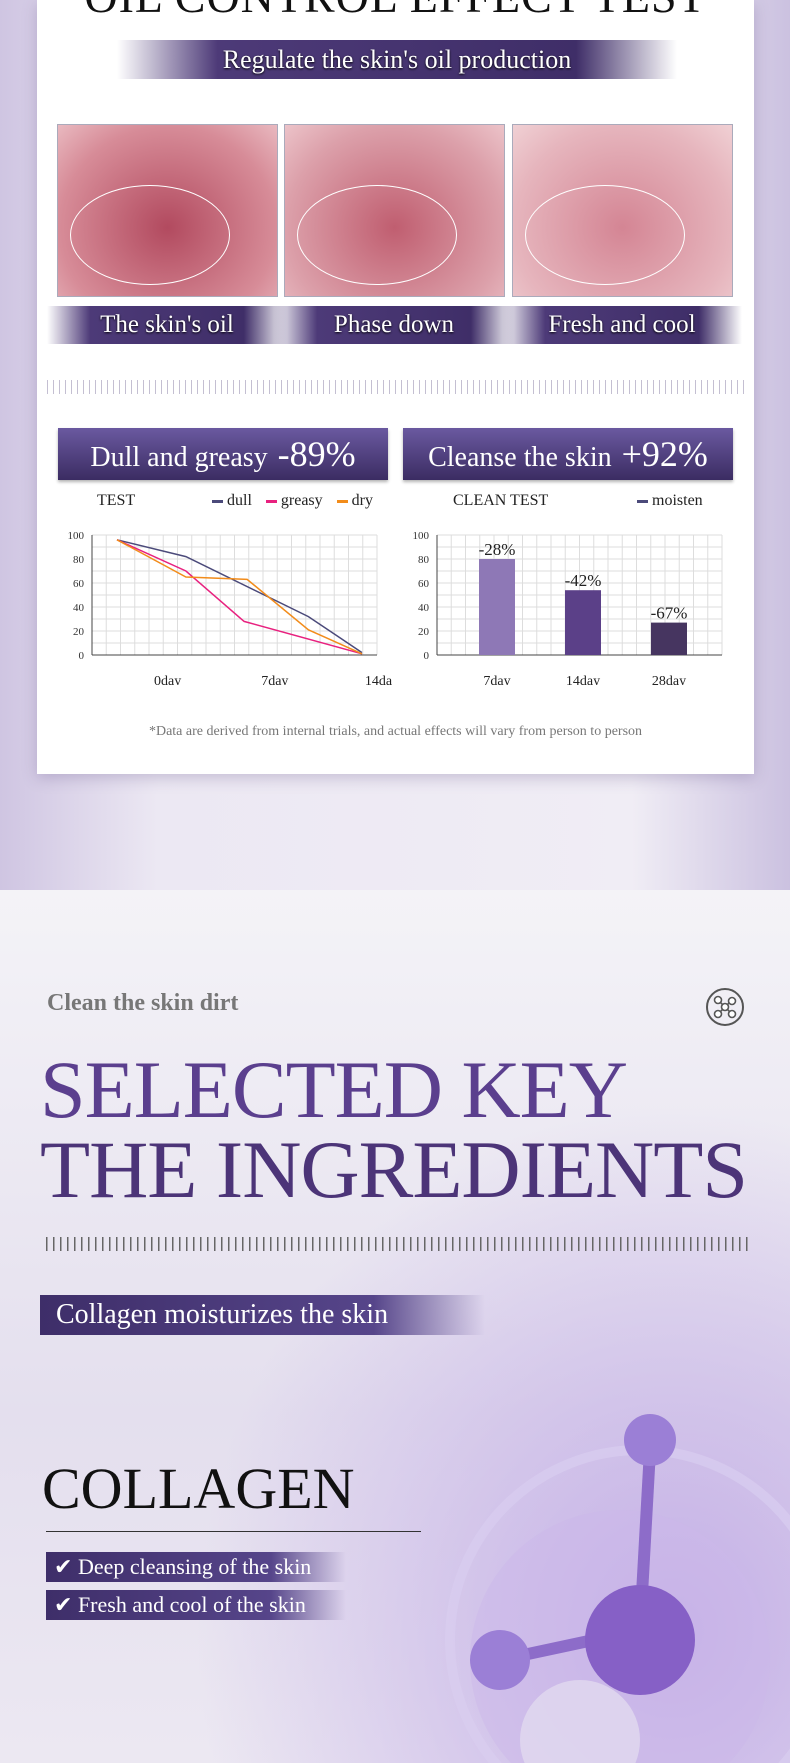 The height and width of the screenshot is (1763, 790). Describe the element at coordinates (179, 457) in the screenshot. I see `header-label: Dull and greasy` at that location.